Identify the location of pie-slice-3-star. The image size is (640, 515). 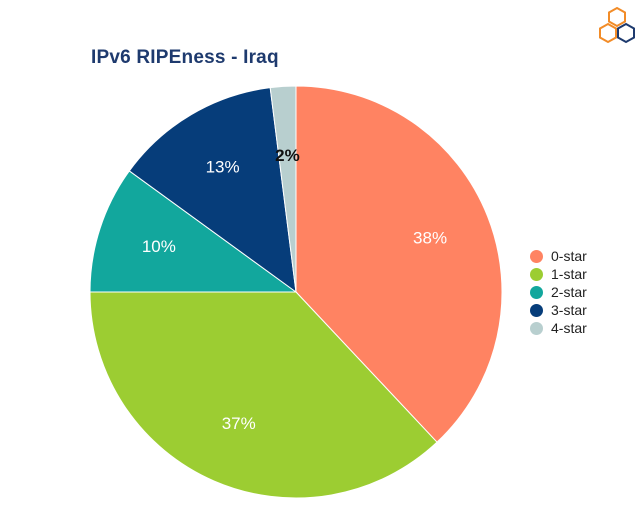
(212, 190).